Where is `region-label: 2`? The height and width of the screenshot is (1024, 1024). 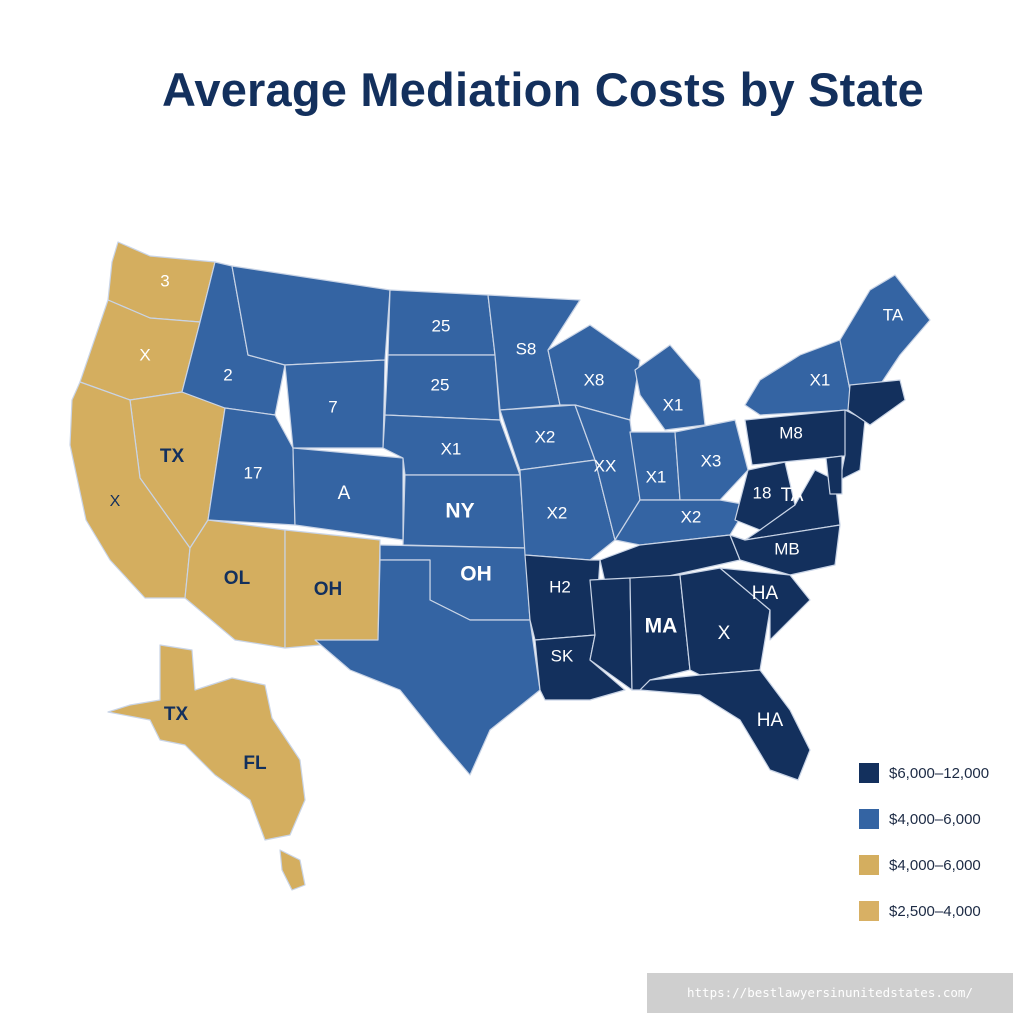
region-label: 2 is located at coordinates (227, 374).